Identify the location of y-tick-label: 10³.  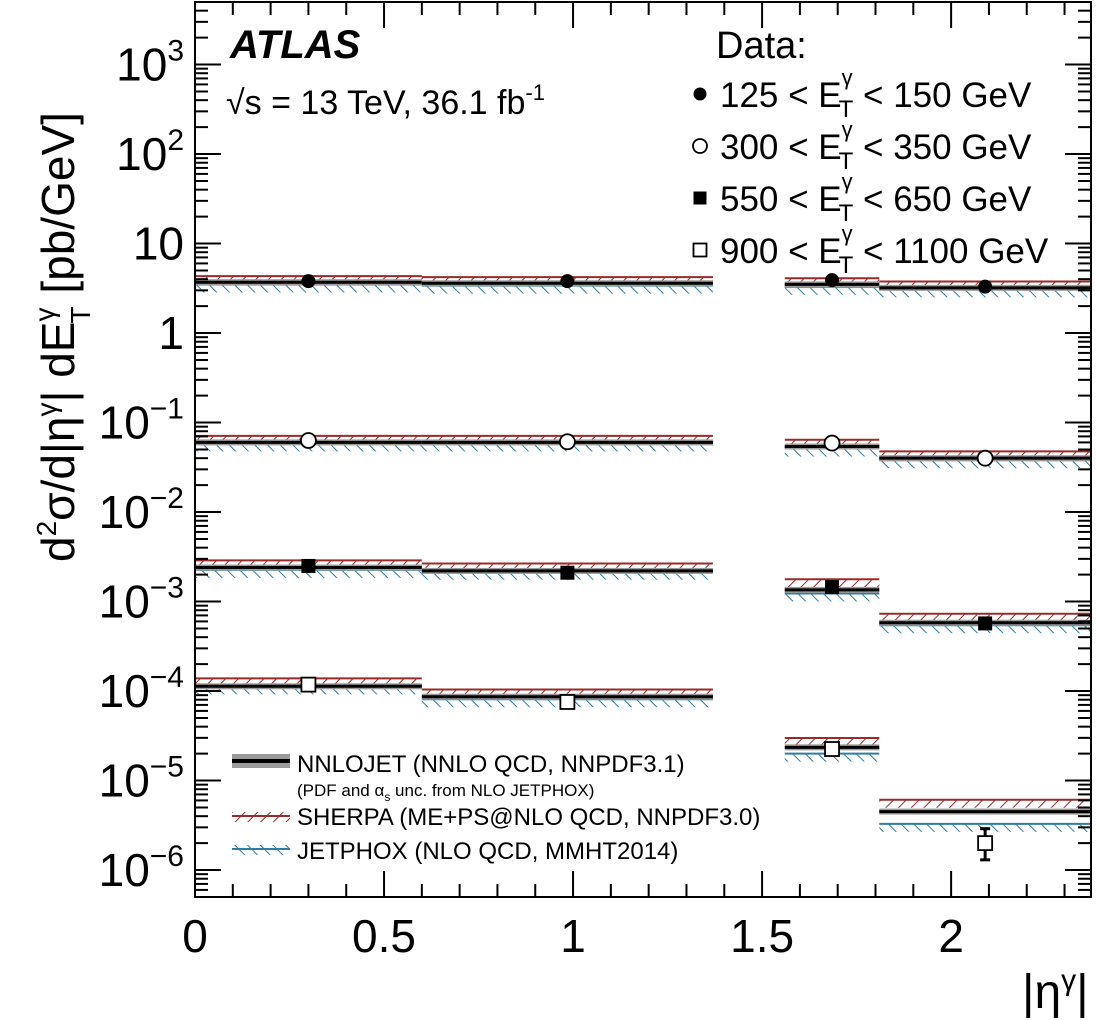
(150, 63).